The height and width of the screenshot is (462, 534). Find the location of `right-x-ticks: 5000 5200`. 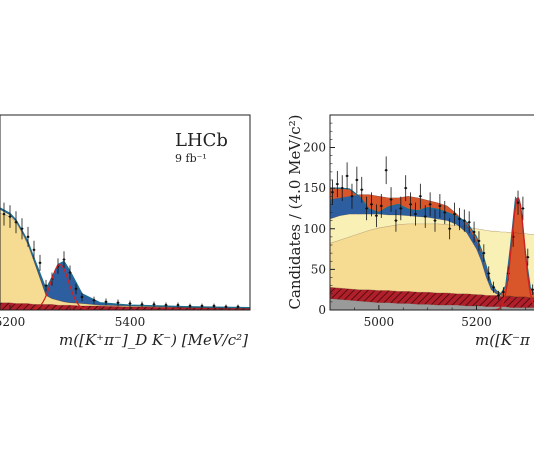

right-x-ticks: 5000 5200 is located at coordinates (427, 317).